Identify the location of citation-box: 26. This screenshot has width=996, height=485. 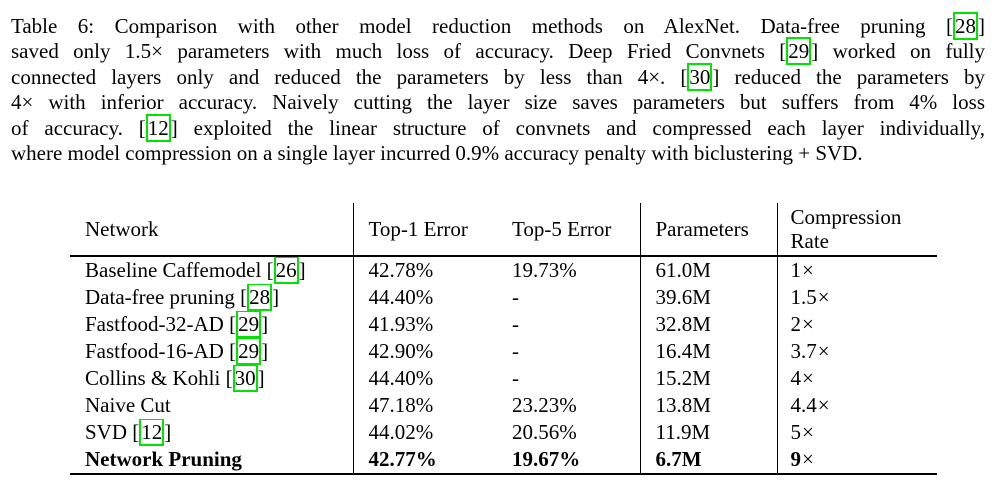
(286, 270).